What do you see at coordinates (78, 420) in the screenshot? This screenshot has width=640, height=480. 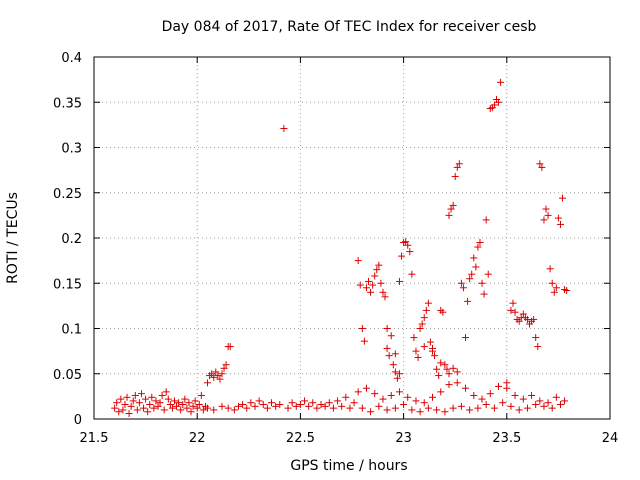 I see `y-tick-label: 0` at bounding box center [78, 420].